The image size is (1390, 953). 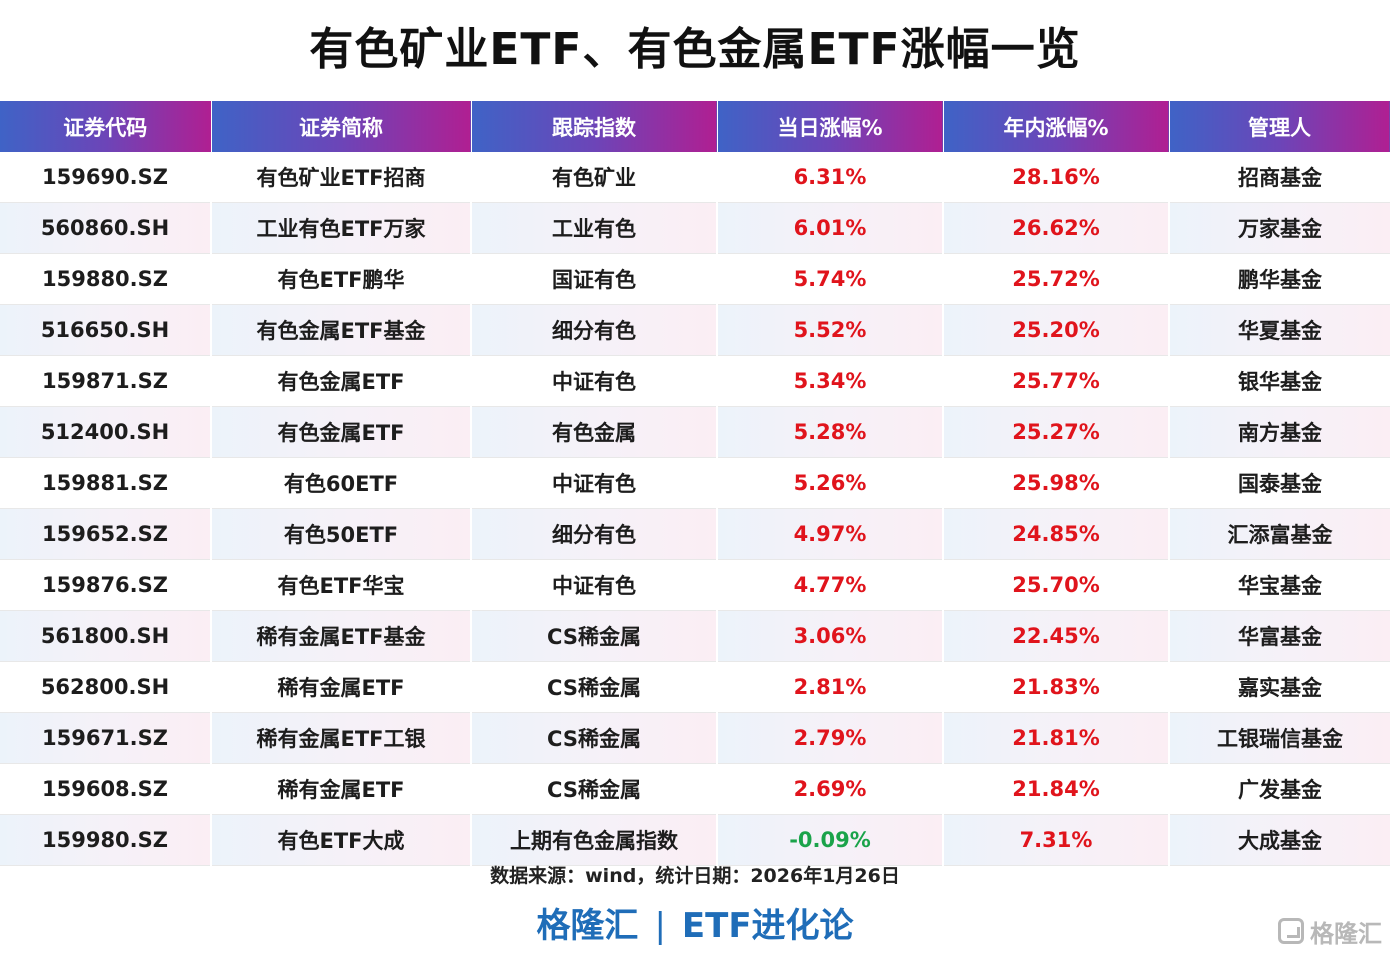 What do you see at coordinates (829, 585) in the screenshot?
I see `cell-day-change: 4.77%` at bounding box center [829, 585].